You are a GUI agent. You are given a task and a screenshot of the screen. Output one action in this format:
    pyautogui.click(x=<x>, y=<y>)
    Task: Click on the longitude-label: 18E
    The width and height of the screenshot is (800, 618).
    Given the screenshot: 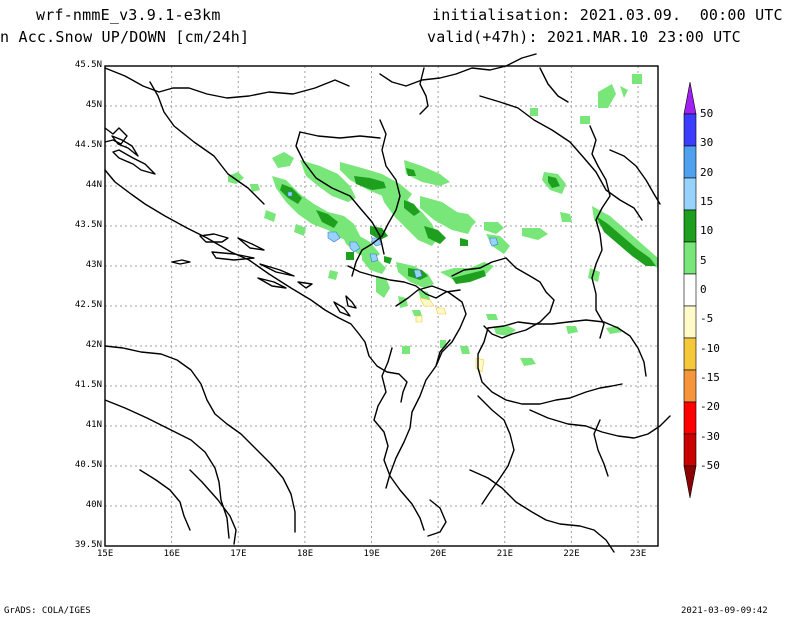 What is the action you would take?
    pyautogui.click(x=305, y=554)
    